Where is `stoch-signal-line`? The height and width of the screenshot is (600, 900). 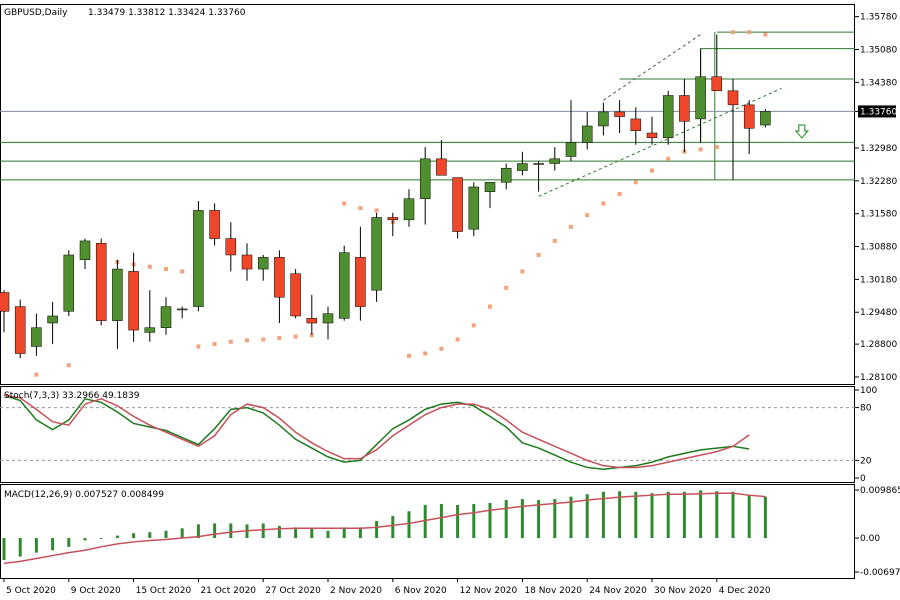 stoch-signal-line is located at coordinates (376, 431).